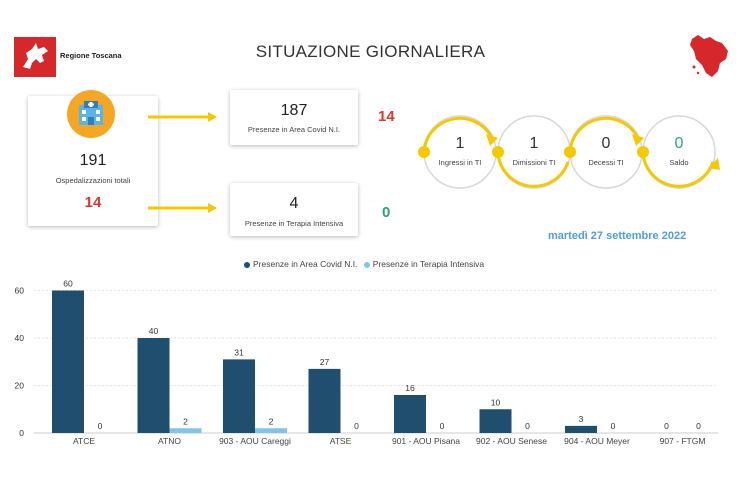 Image resolution: width=741 pixels, height=486 pixels. I want to click on hospital-icon, so click(91, 114).